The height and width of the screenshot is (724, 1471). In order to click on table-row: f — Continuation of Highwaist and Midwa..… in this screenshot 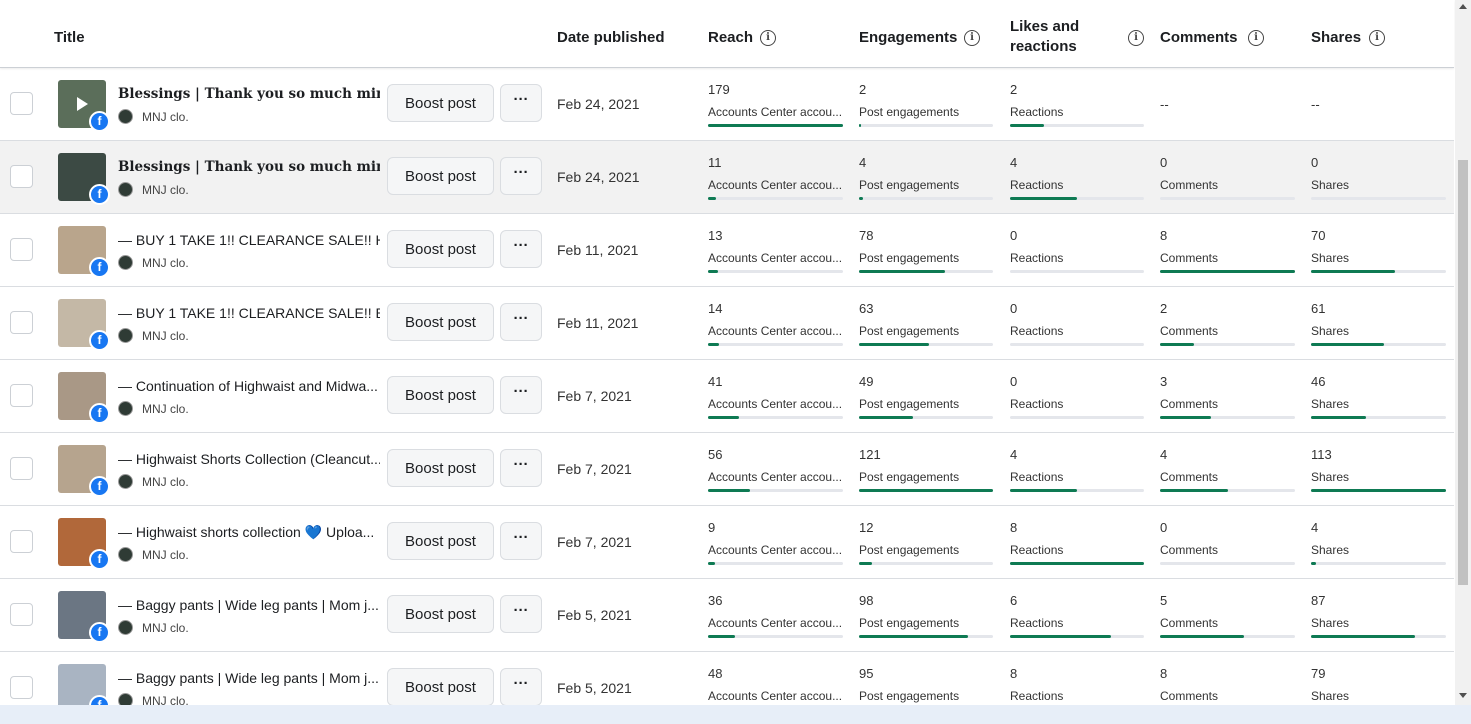, I will do `click(727, 396)`.